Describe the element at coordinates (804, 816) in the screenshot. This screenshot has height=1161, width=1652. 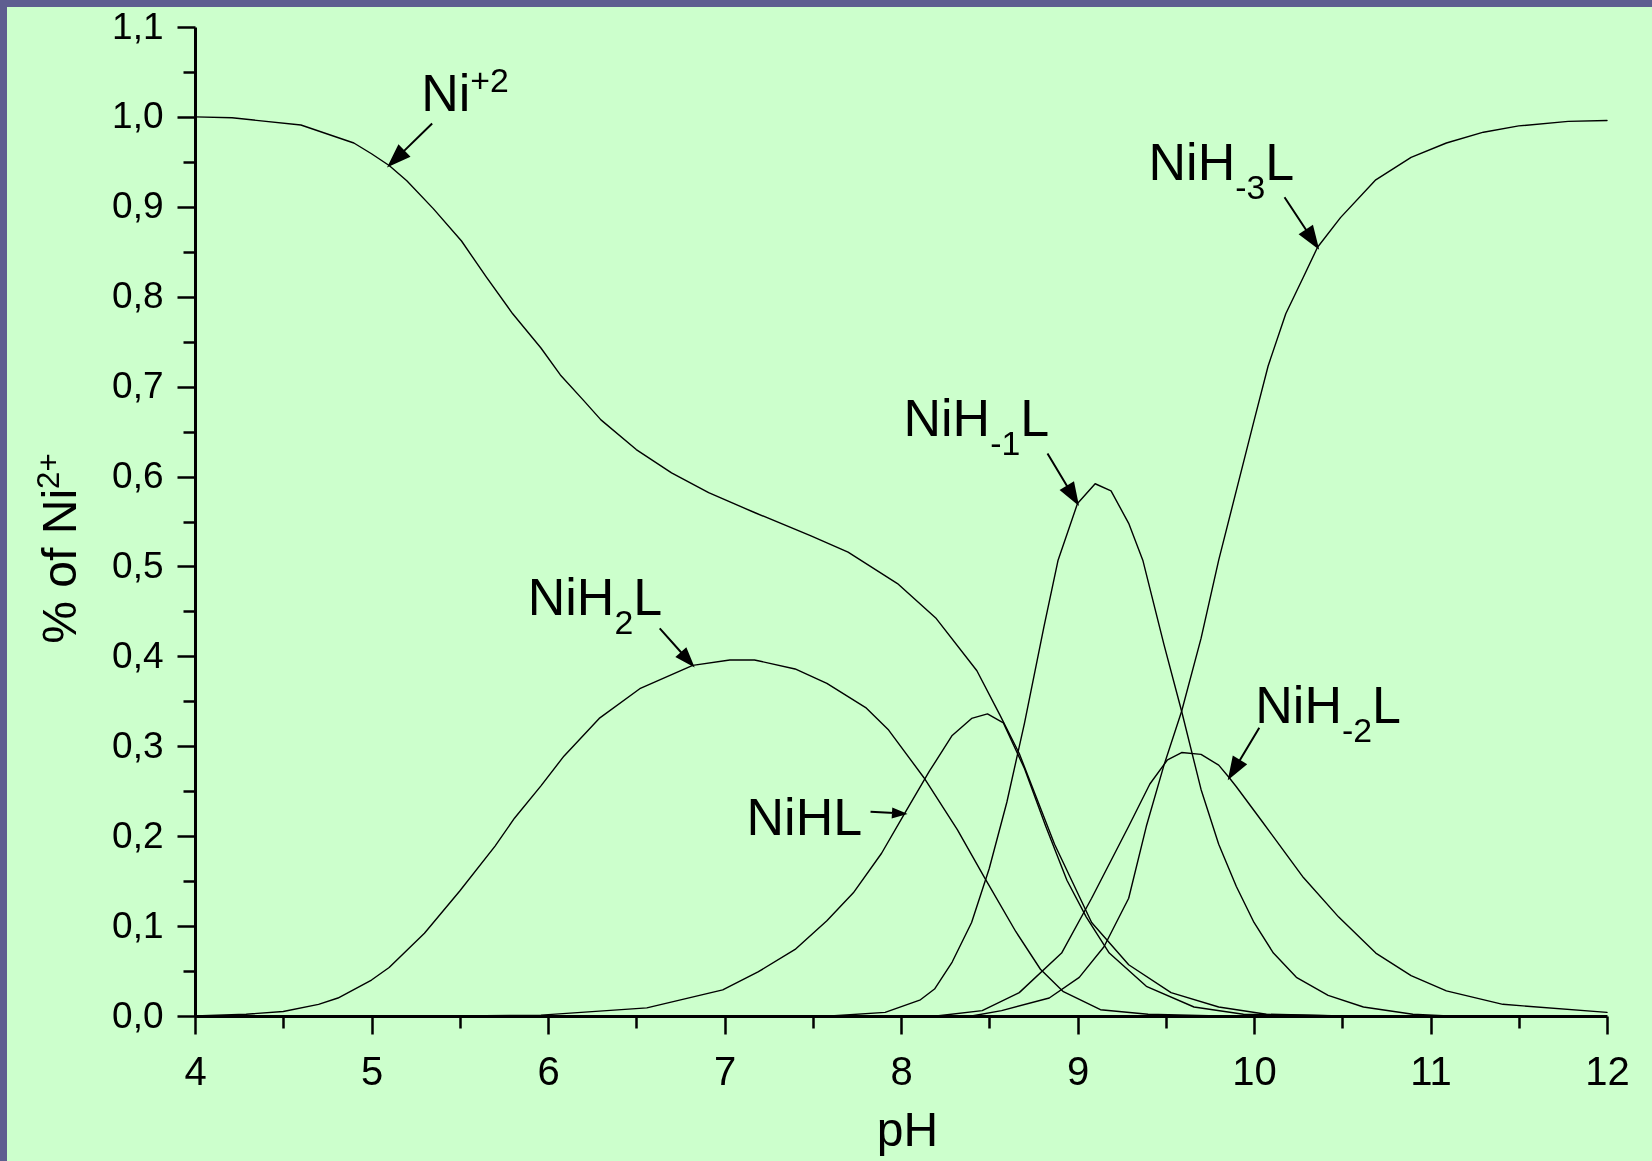
I see `series-label: NiHL` at that location.